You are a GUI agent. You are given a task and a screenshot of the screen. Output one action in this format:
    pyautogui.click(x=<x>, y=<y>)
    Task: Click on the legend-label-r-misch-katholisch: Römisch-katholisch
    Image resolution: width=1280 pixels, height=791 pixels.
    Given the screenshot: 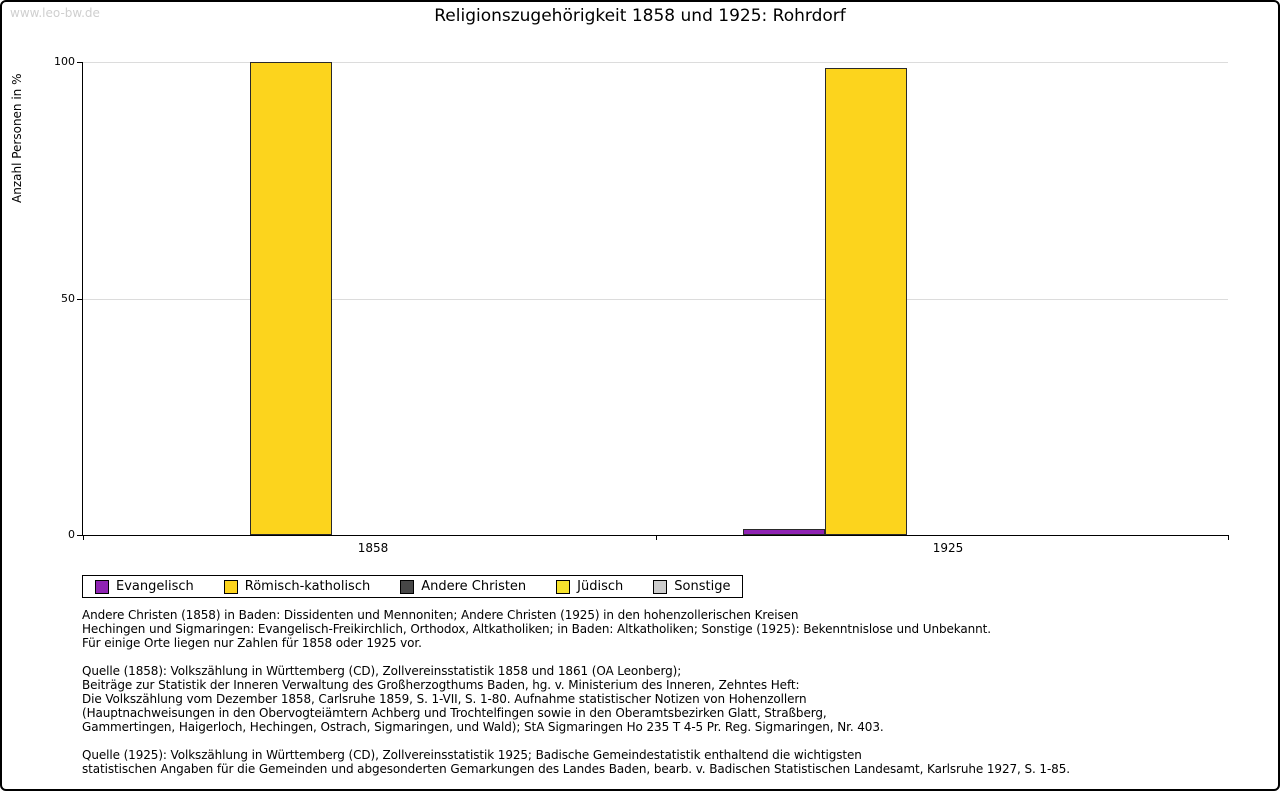 What is the action you would take?
    pyautogui.click(x=307, y=586)
    